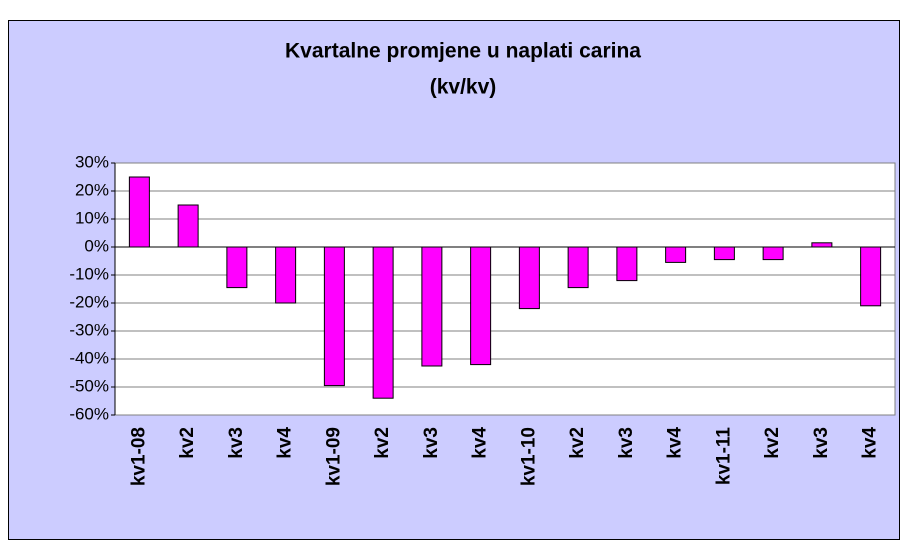 Image resolution: width=908 pixels, height=540 pixels. I want to click on chart-title: Kvartalne promjene u naplati carina, so click(463, 51).